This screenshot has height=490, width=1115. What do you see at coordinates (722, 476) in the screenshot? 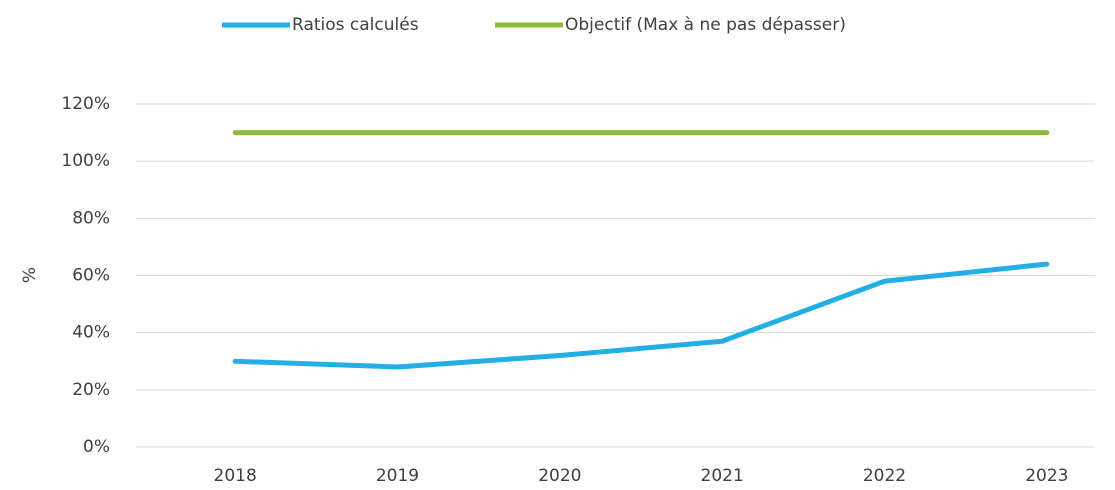
I see `x-tick-label: 2021` at bounding box center [722, 476].